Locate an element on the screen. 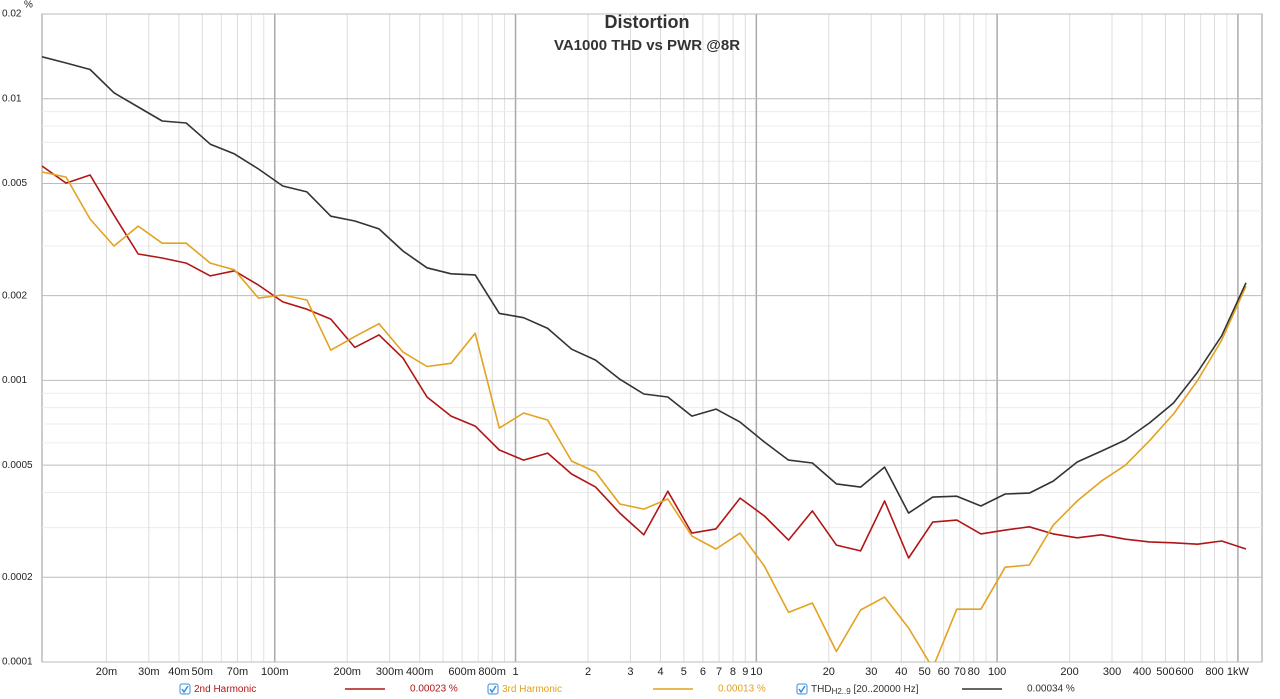  legend-label: 2nd Harmonic is located at coordinates (225, 689).